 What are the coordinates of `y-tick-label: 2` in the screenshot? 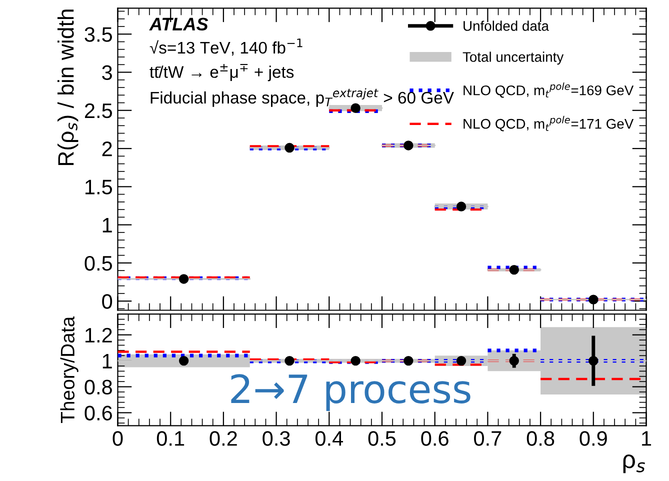 It's located at (107, 149).